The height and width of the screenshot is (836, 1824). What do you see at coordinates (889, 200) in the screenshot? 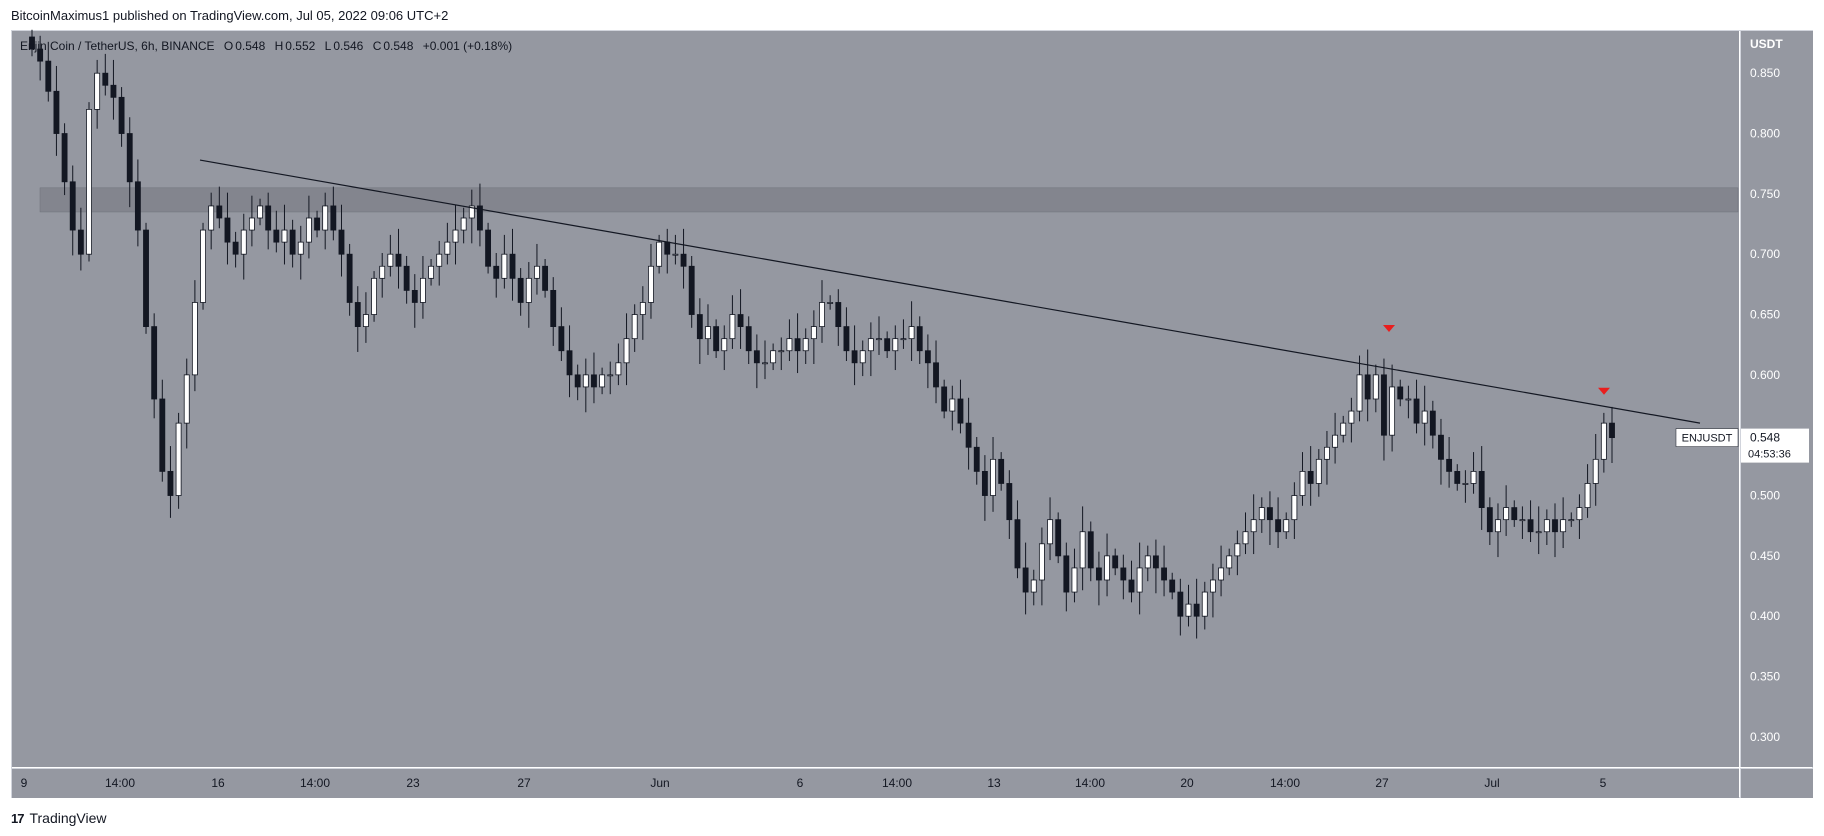
I see `resistance-zone` at bounding box center [889, 200].